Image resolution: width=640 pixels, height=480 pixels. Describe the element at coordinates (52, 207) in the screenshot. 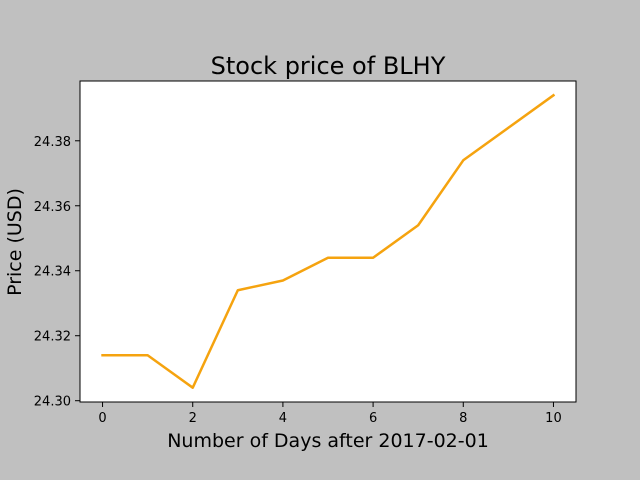

I see `y-tick-label: 24.36` at that location.